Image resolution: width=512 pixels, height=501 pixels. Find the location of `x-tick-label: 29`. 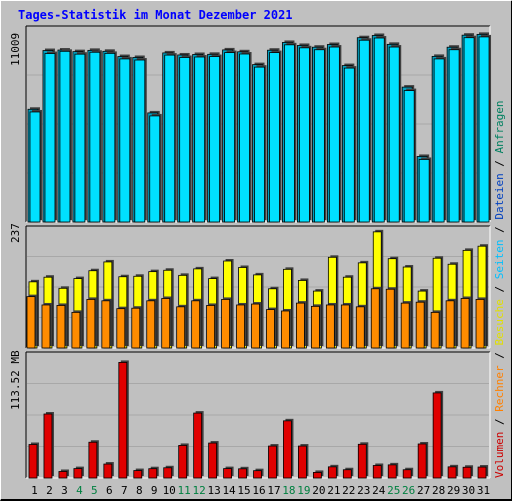

x-tick-label: 29 is located at coordinates (453, 490).